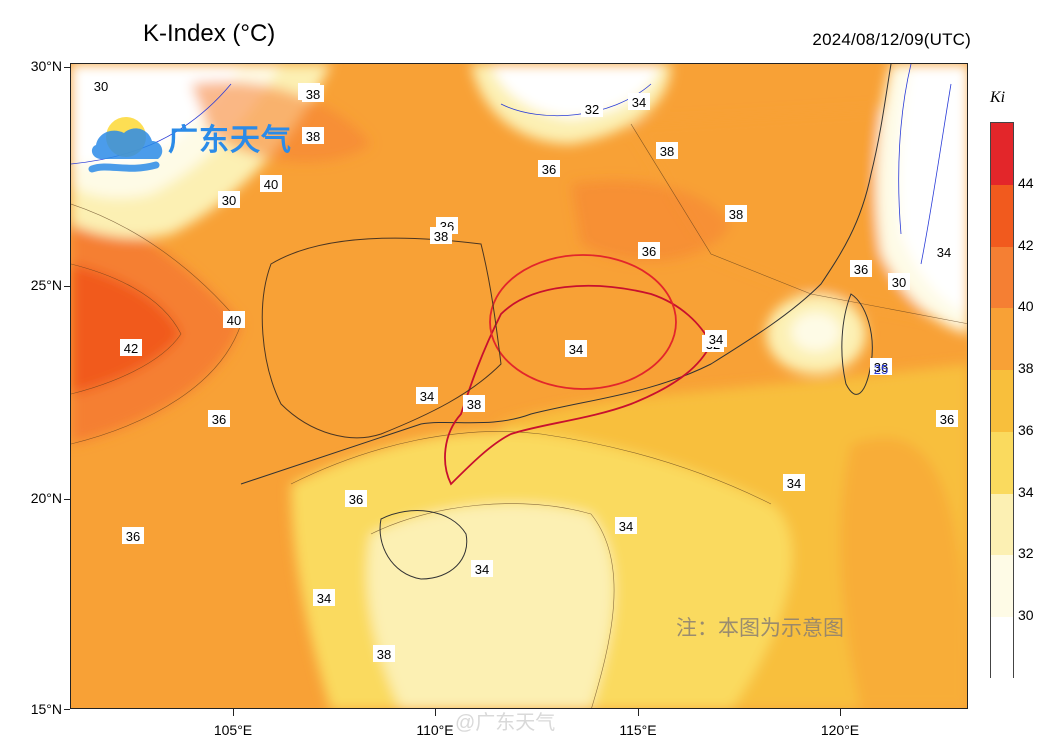 The image size is (1059, 745). I want to click on lat-label-20n: 20°N, so click(46, 498).